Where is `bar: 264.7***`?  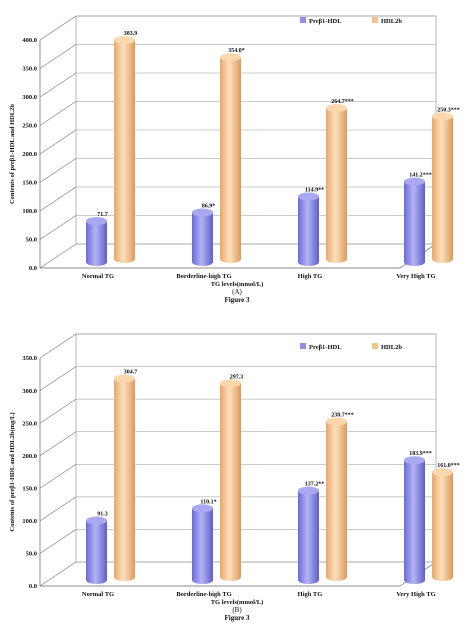
bar: 264.7*** is located at coordinates (340, 181).